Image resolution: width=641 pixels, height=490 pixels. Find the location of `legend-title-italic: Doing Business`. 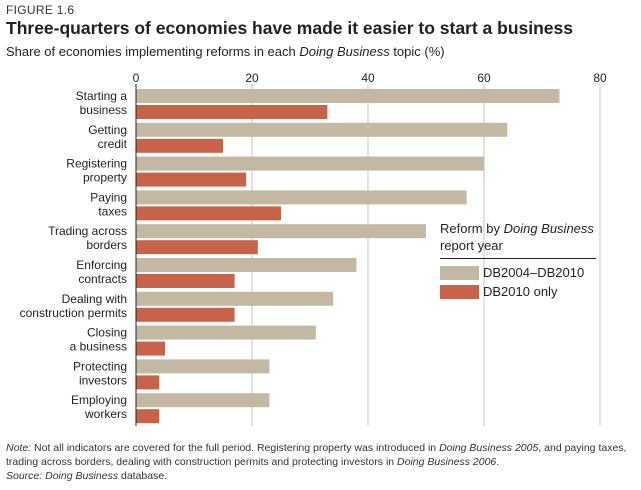

legend-title-italic: Doing Business is located at coordinates (548, 228).